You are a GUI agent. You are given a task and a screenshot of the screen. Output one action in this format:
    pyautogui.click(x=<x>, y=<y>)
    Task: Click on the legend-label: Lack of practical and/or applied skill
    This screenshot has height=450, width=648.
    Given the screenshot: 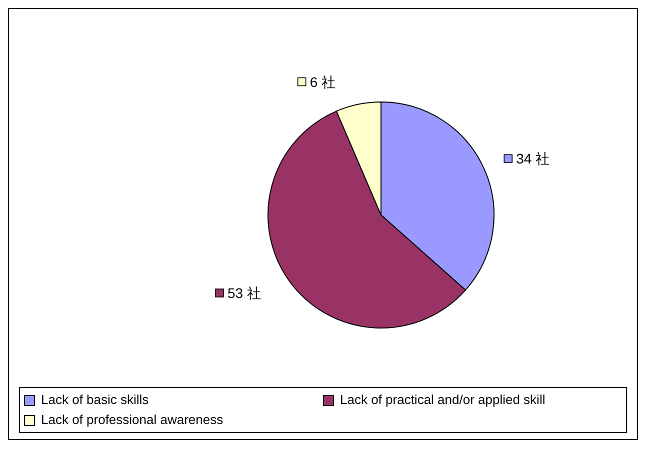 What is the action you would take?
    pyautogui.click(x=443, y=400)
    